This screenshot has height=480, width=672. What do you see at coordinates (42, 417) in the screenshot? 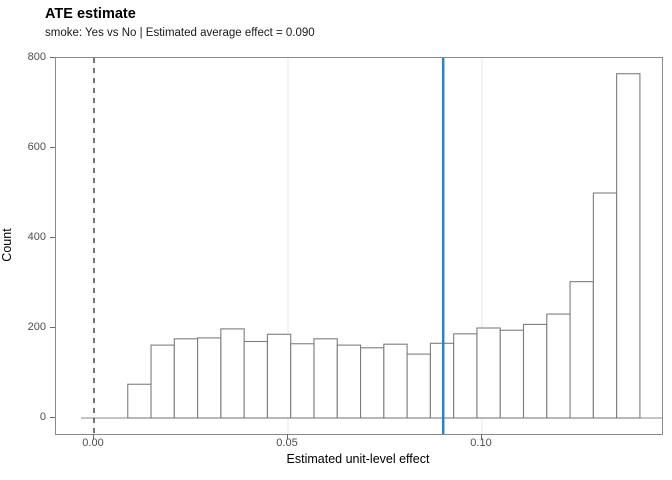
I see `y-tick-label: 0` at bounding box center [42, 417].